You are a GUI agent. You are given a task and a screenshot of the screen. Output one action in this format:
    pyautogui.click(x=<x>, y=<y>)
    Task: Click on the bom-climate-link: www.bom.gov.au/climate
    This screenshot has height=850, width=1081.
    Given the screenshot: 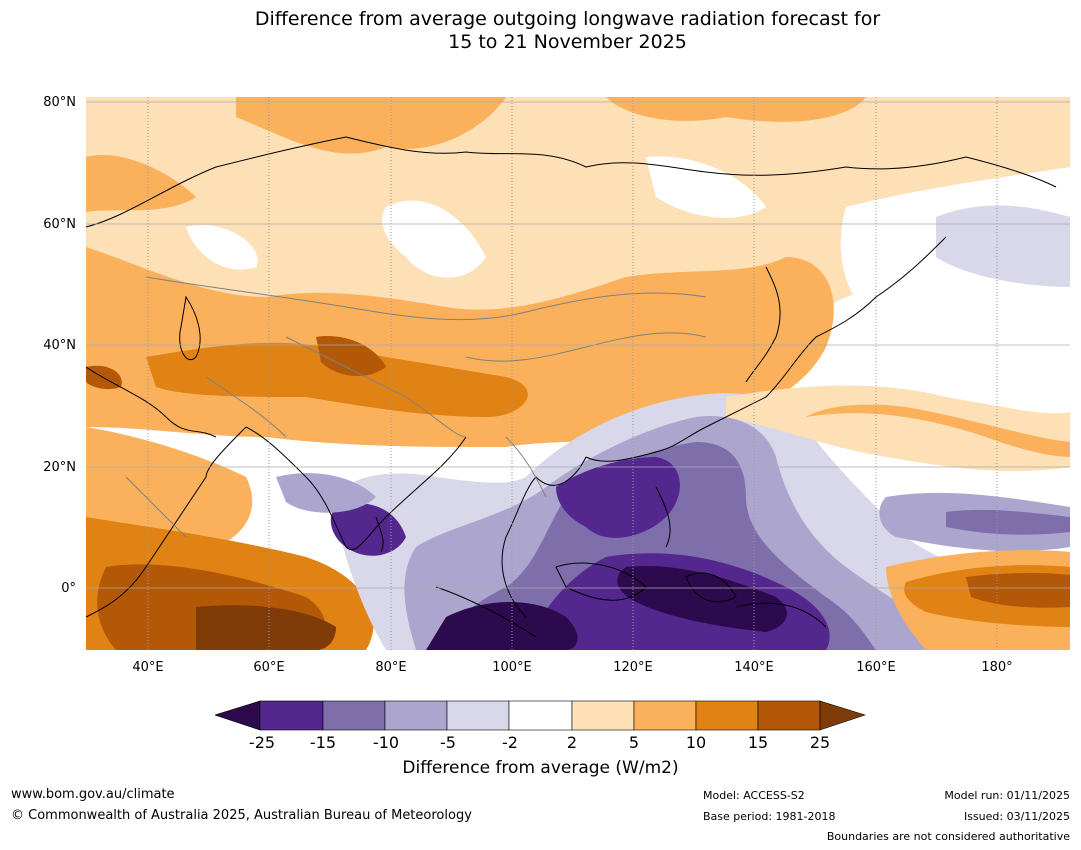 What is the action you would take?
    pyautogui.click(x=93, y=794)
    